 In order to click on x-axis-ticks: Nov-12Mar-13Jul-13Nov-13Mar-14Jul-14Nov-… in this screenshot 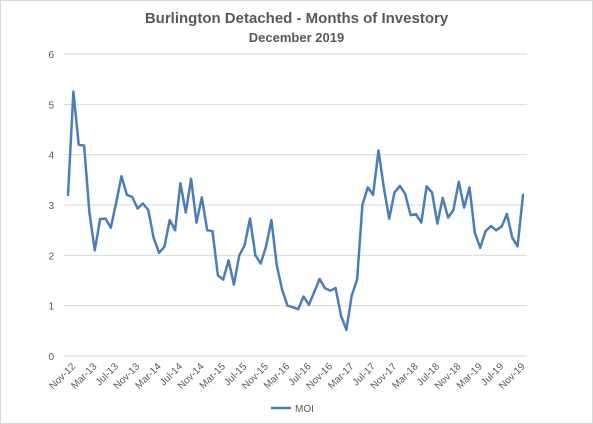, I will do `click(287, 376)`.